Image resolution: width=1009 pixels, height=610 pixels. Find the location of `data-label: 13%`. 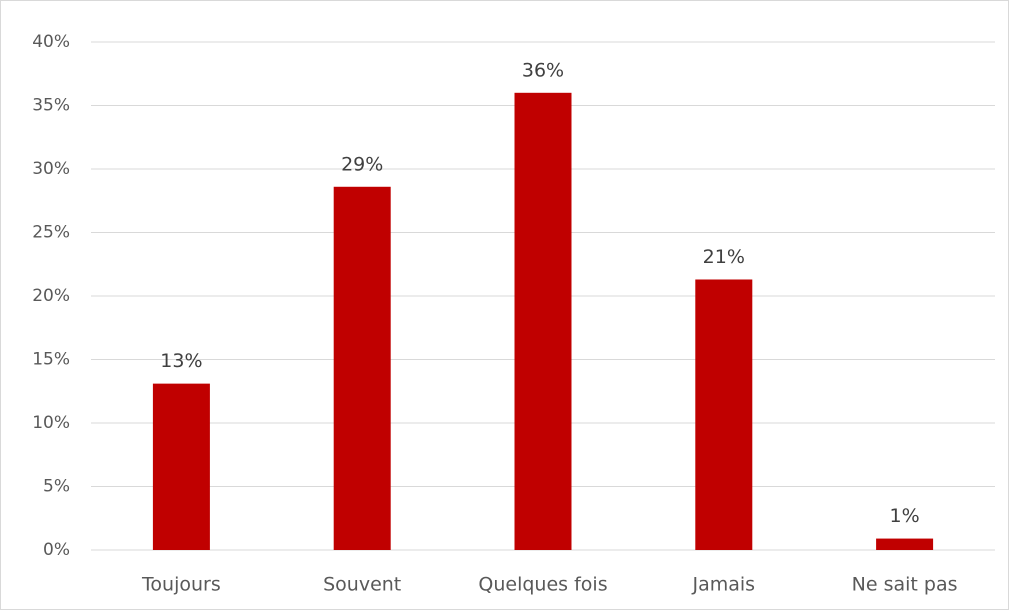

data-label: 13% is located at coordinates (181, 361).